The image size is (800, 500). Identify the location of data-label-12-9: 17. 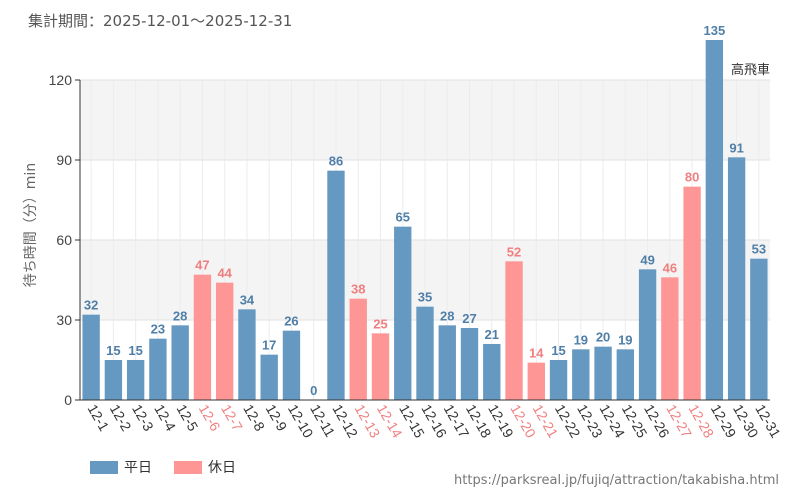
(269, 345).